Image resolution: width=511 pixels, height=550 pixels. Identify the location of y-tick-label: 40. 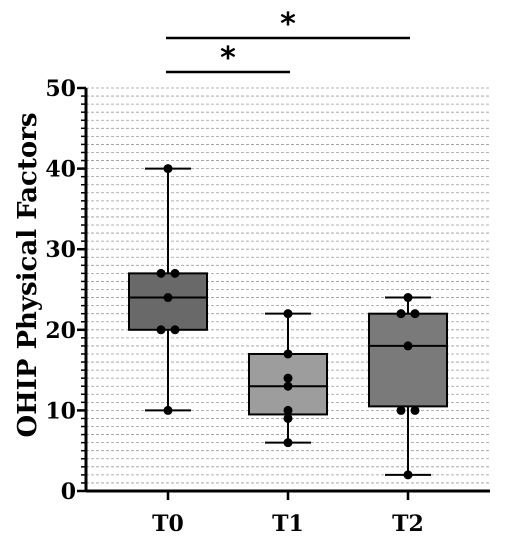
(60, 170).